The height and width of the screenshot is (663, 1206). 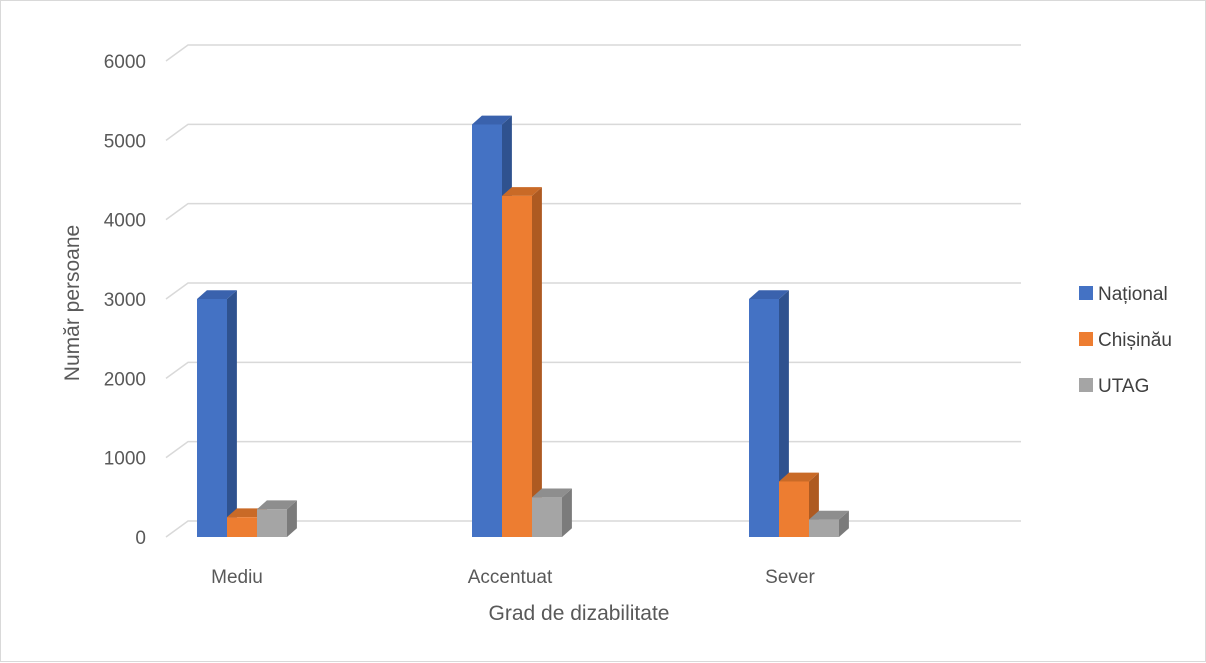 I want to click on x-tick-labels: Mediu Accentuat Sever, so click(x=513, y=577).